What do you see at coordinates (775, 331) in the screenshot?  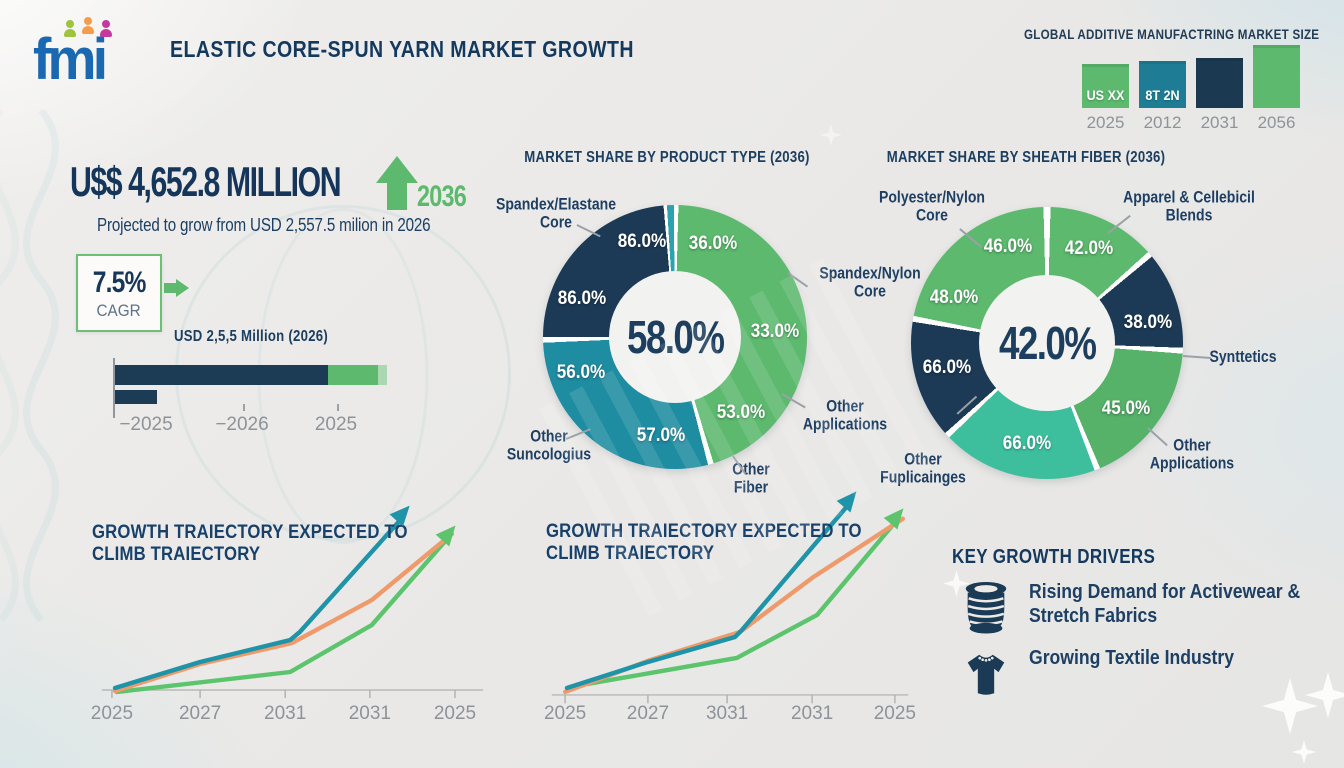 I see `donut-slice-value: 33.0%` at bounding box center [775, 331].